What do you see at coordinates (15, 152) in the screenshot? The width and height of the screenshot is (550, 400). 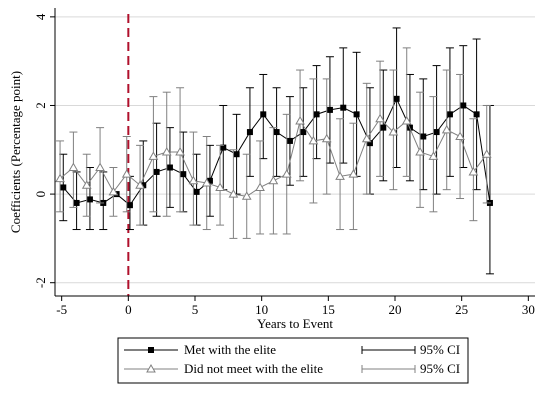 I see `y-axis-title: Coefficients (Percentage point)` at bounding box center [15, 152].